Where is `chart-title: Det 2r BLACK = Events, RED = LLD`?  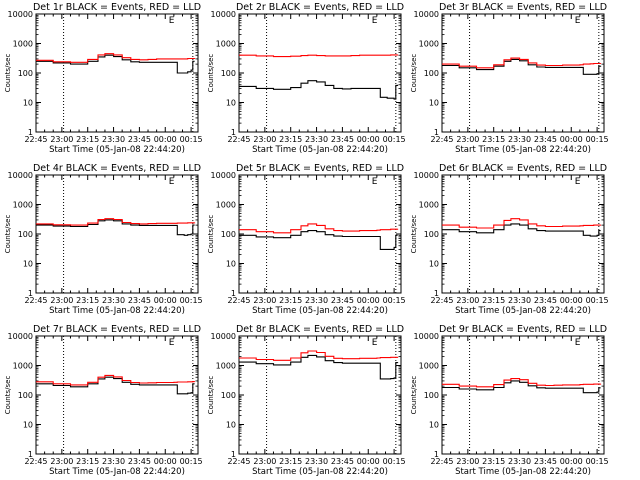
chart-title: Det 2r BLACK = Events, RED = LLD is located at coordinates (320, 7).